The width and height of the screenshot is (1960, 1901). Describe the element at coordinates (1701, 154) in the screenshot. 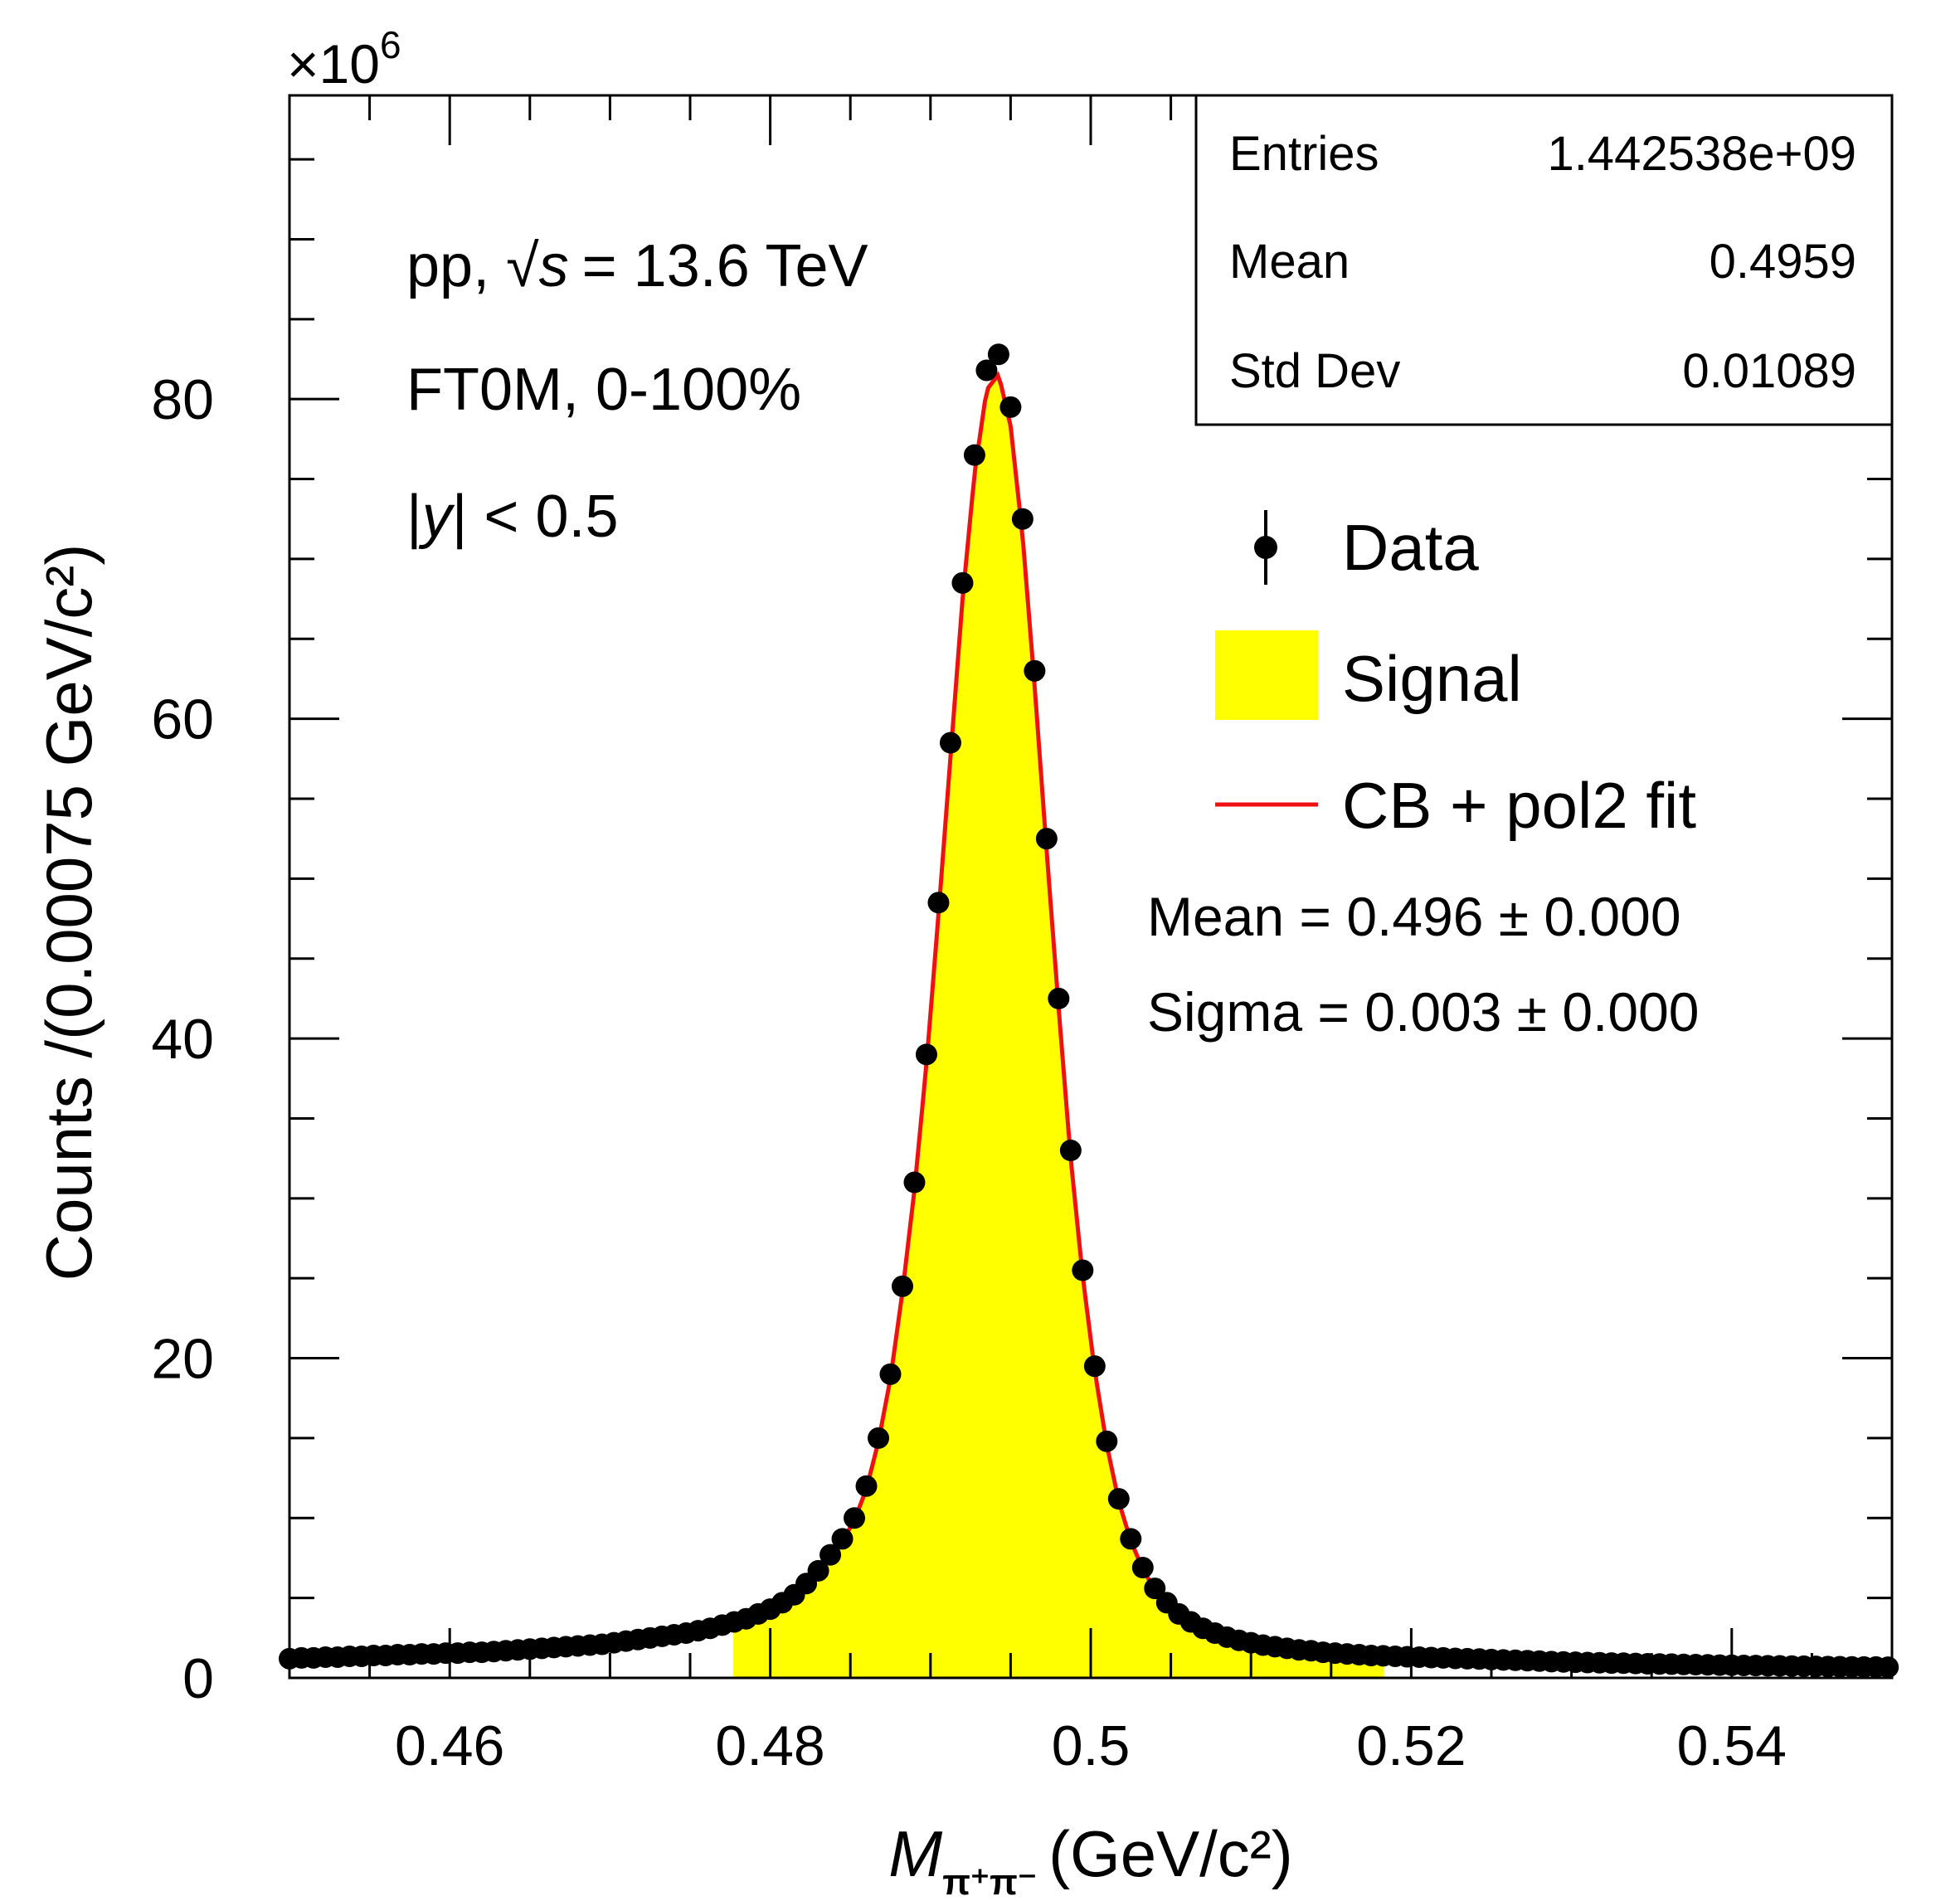

I see `stats-value-entries: 1.442538e+09` at that location.